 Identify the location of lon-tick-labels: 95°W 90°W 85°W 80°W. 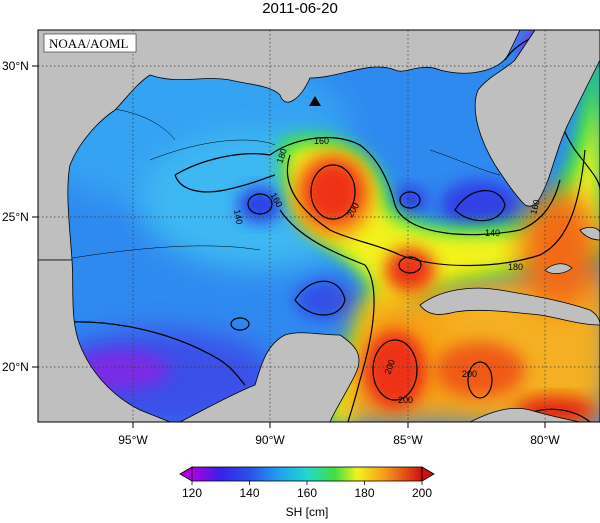
(339, 440).